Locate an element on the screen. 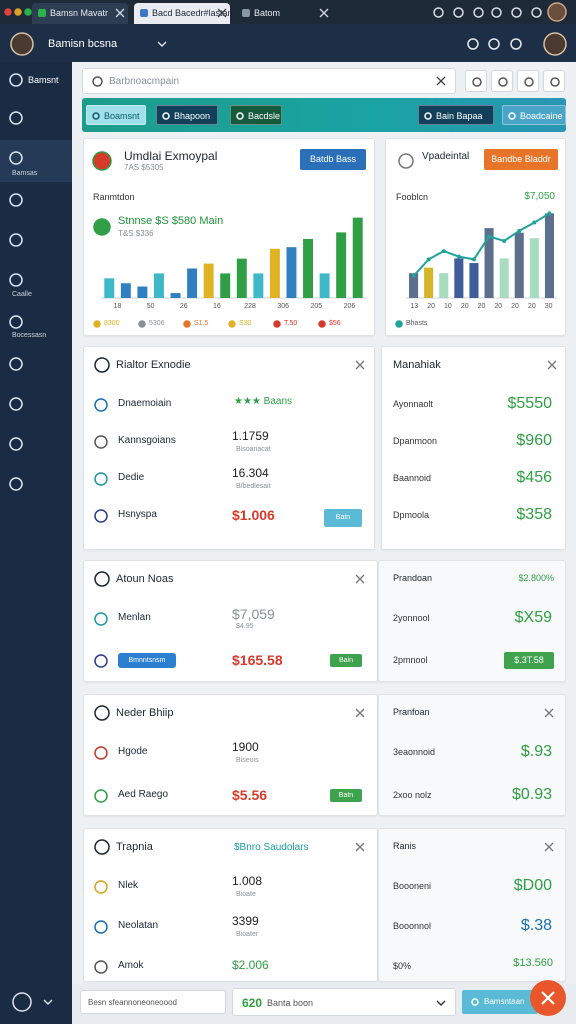 Image resolution: width=576 pixels, height=1024 pixels. toolbar-button: Bain Bapaa is located at coordinates (456, 115).